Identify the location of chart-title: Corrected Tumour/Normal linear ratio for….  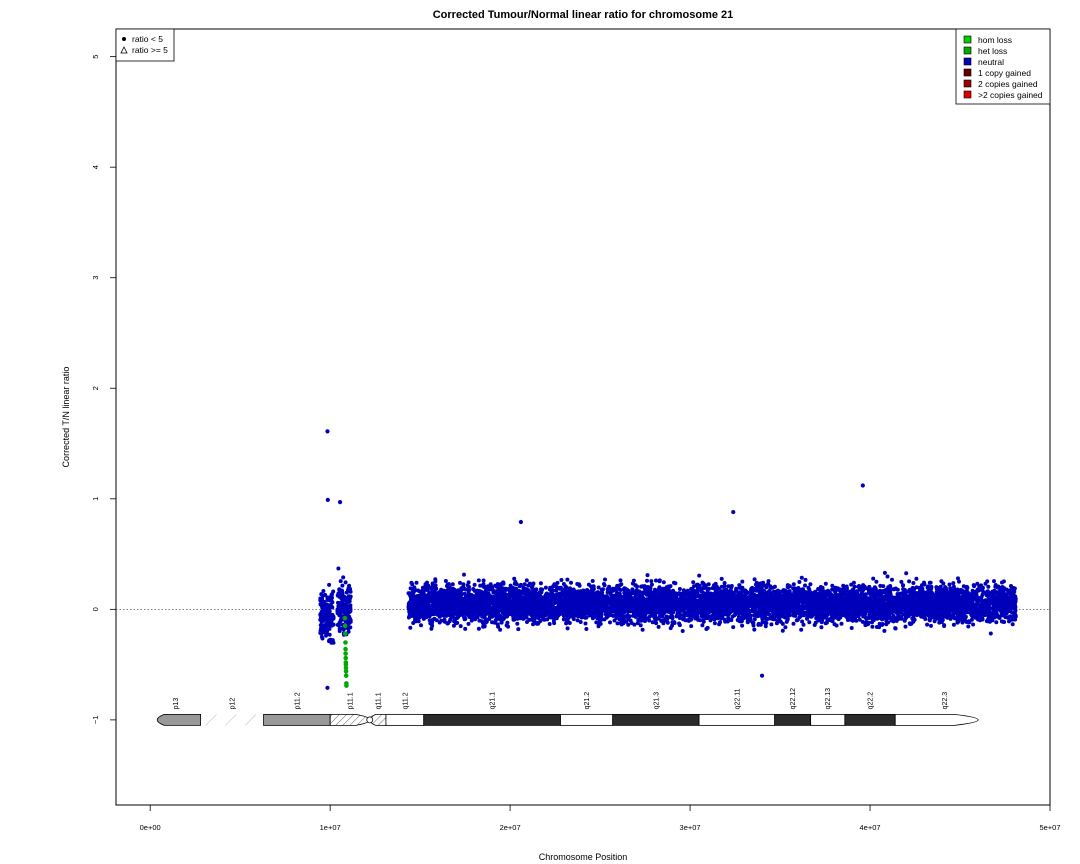
(583, 15).